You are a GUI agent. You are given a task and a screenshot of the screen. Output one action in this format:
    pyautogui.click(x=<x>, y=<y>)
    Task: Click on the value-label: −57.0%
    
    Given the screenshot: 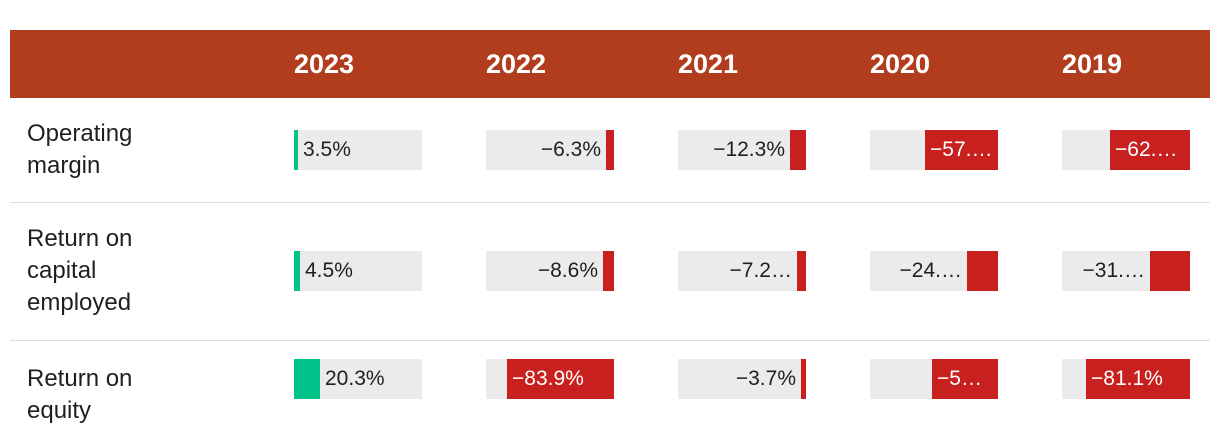 What is the action you would take?
    pyautogui.click(x=961, y=149)
    